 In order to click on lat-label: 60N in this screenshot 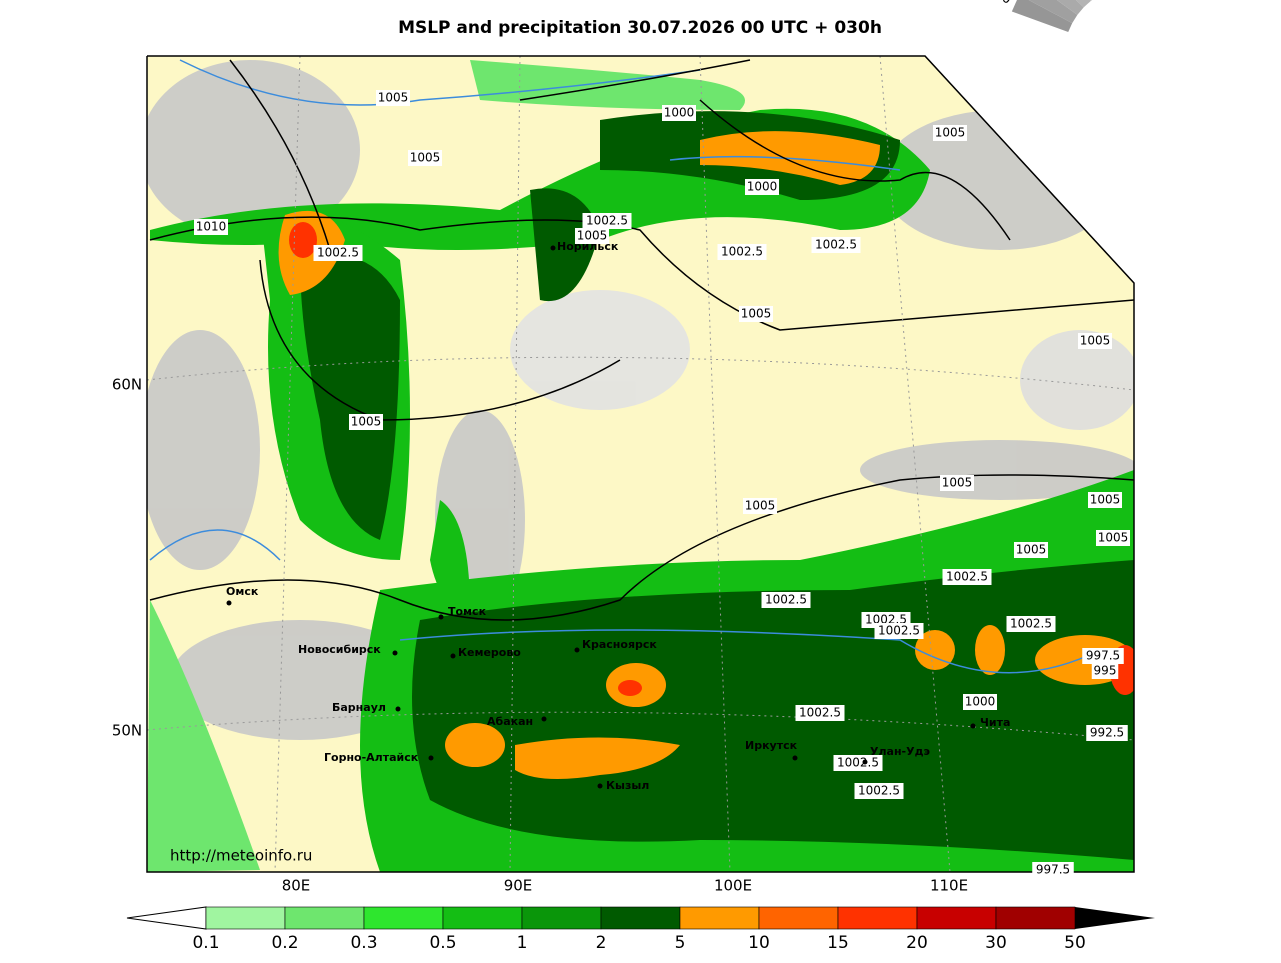, I will do `click(127, 385)`.